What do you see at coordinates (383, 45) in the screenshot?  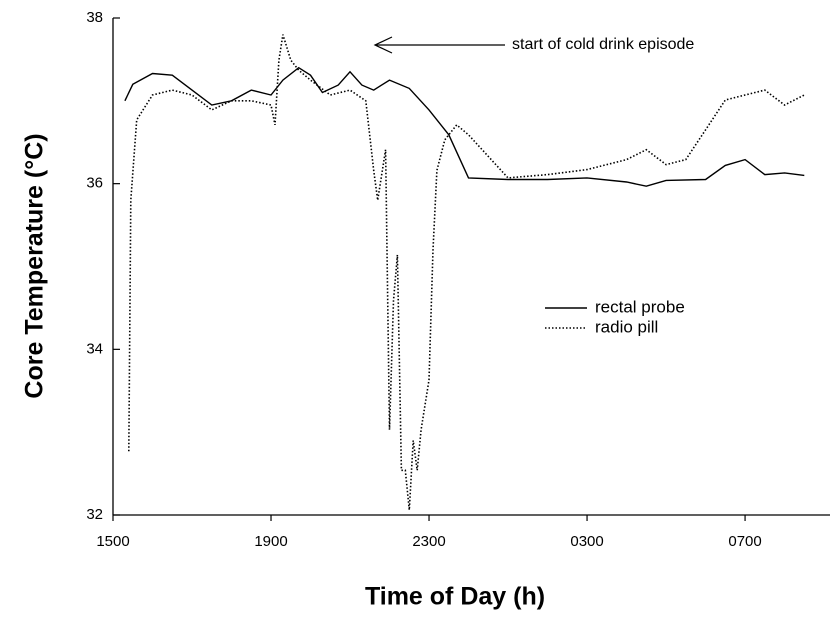 I see `annotation-arrowhead` at bounding box center [383, 45].